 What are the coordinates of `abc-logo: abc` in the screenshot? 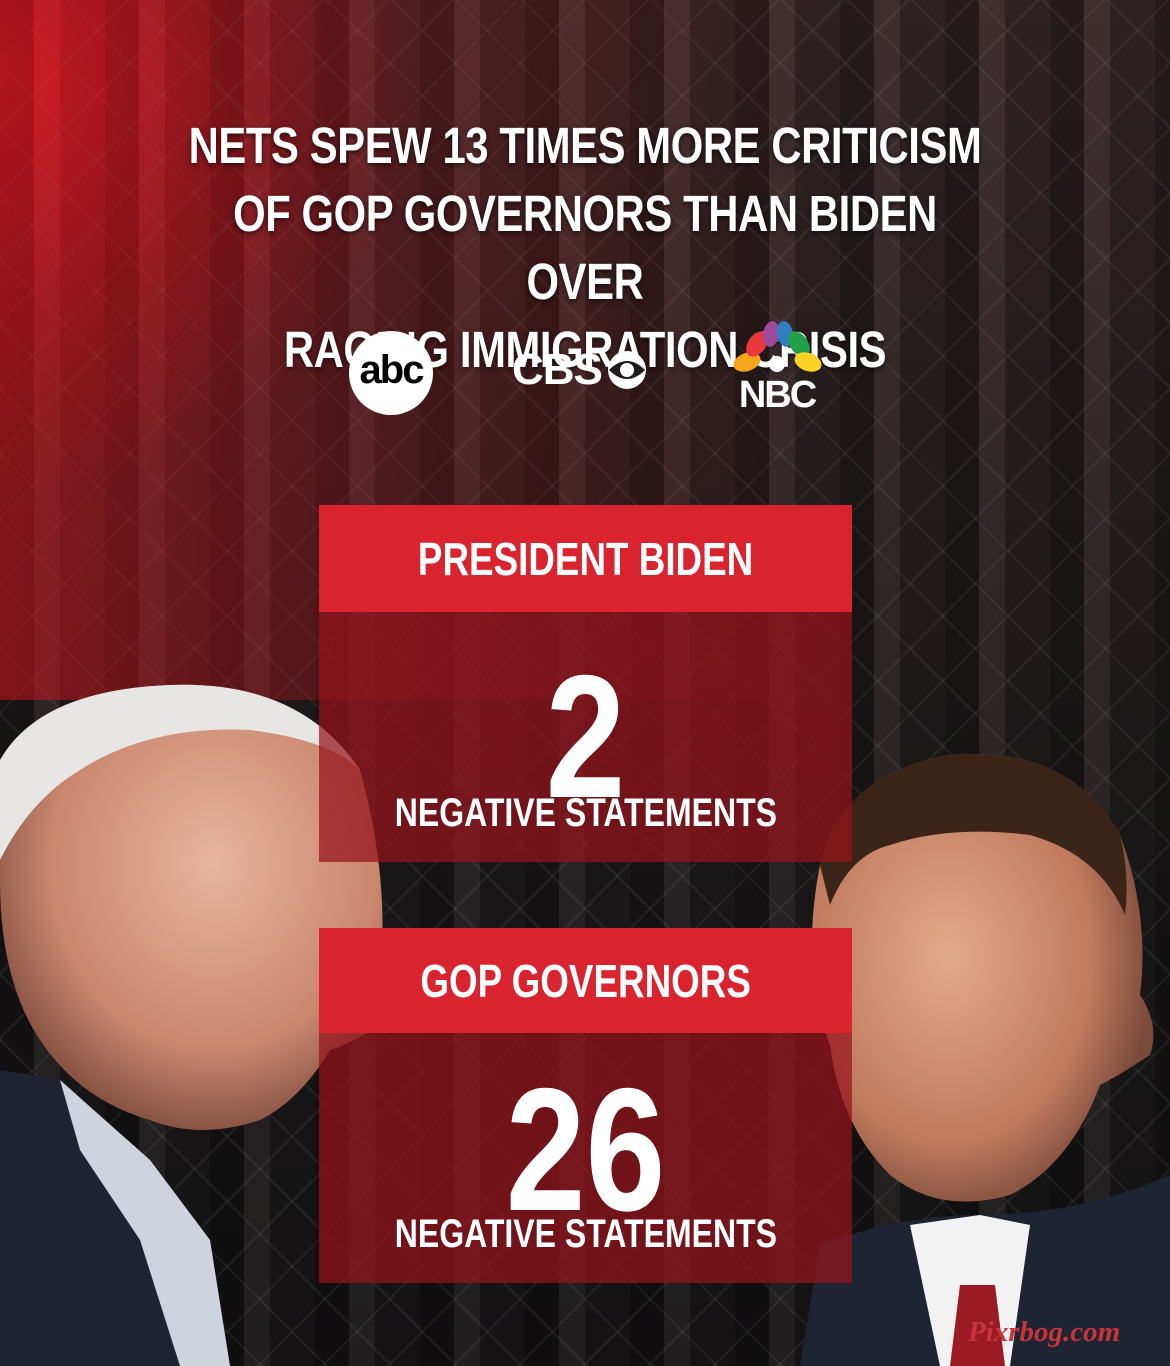 It's located at (391, 373).